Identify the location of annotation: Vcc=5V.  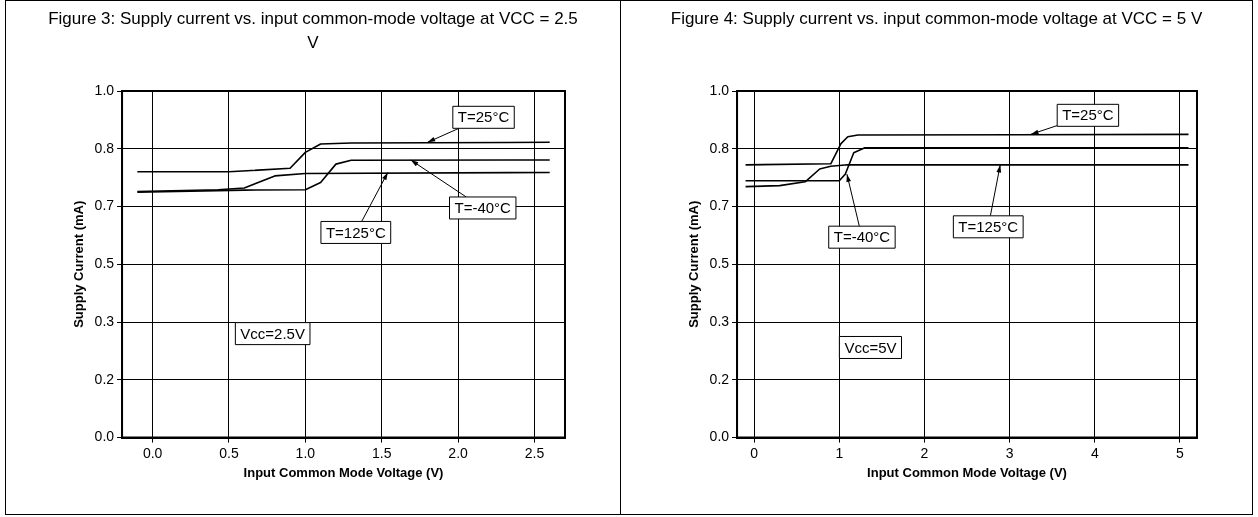
(870, 347).